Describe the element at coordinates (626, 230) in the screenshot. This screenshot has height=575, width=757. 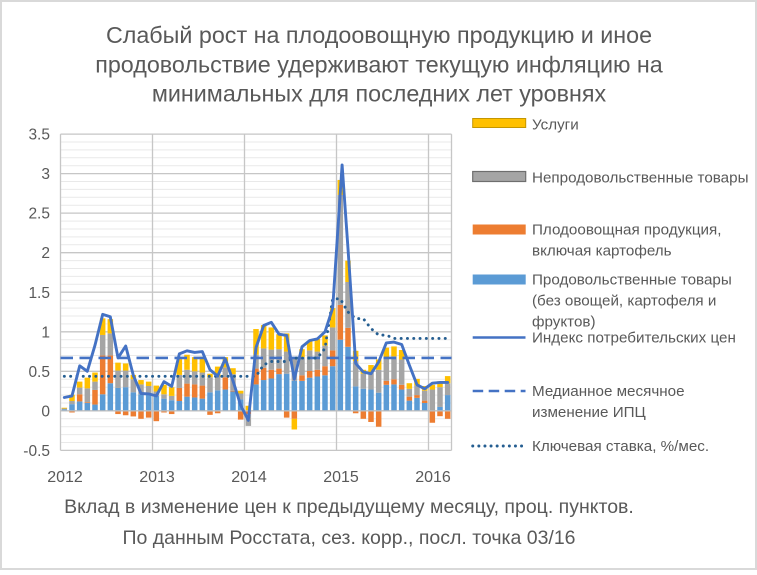
I see `svg-text: Плодоовощная продукция,` at that location.